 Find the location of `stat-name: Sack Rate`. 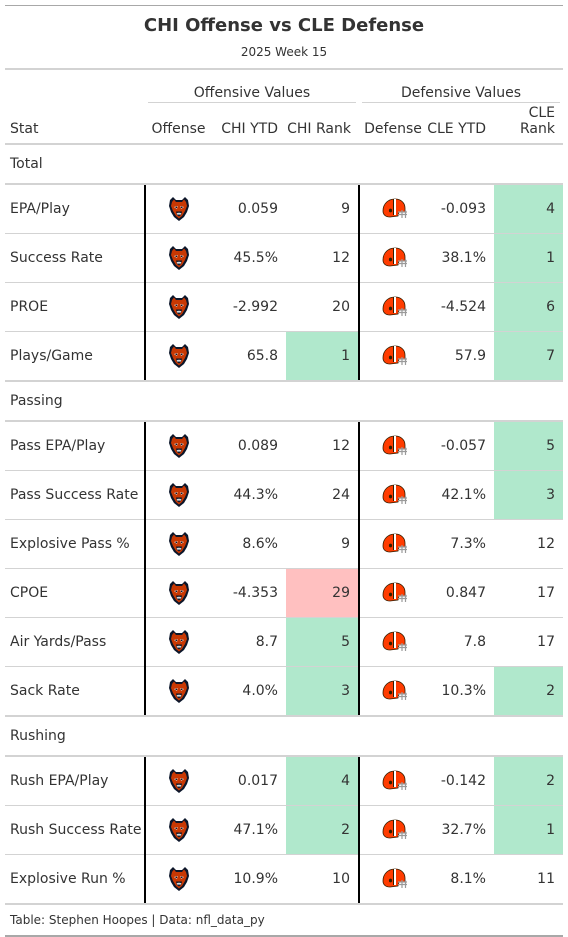

stat-name: Sack Rate is located at coordinates (75, 691).